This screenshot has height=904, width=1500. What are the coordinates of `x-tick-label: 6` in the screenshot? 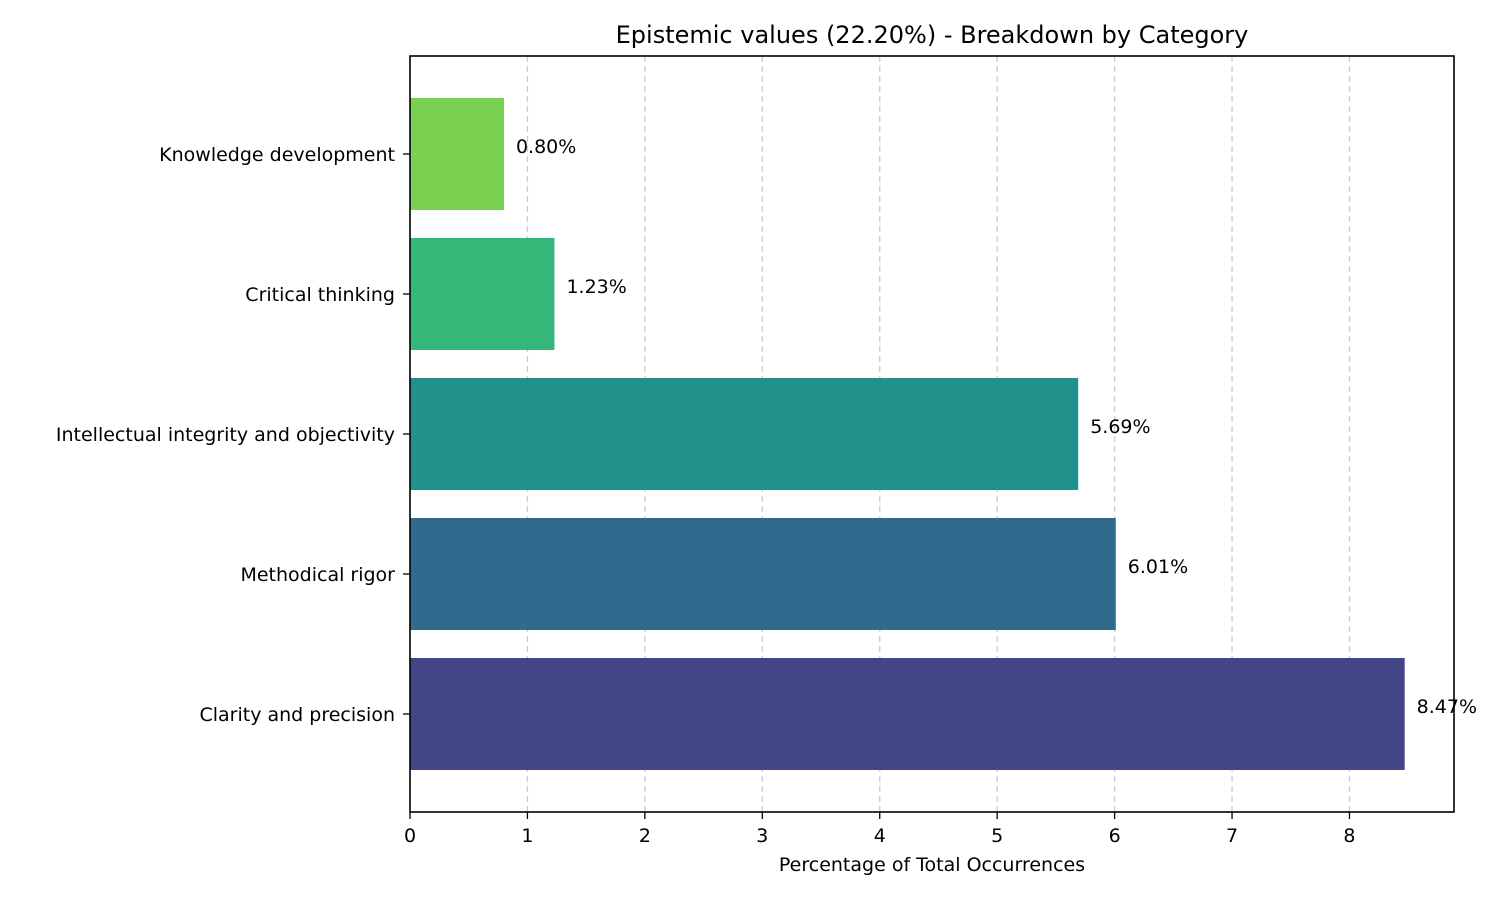 It's located at (1115, 836).